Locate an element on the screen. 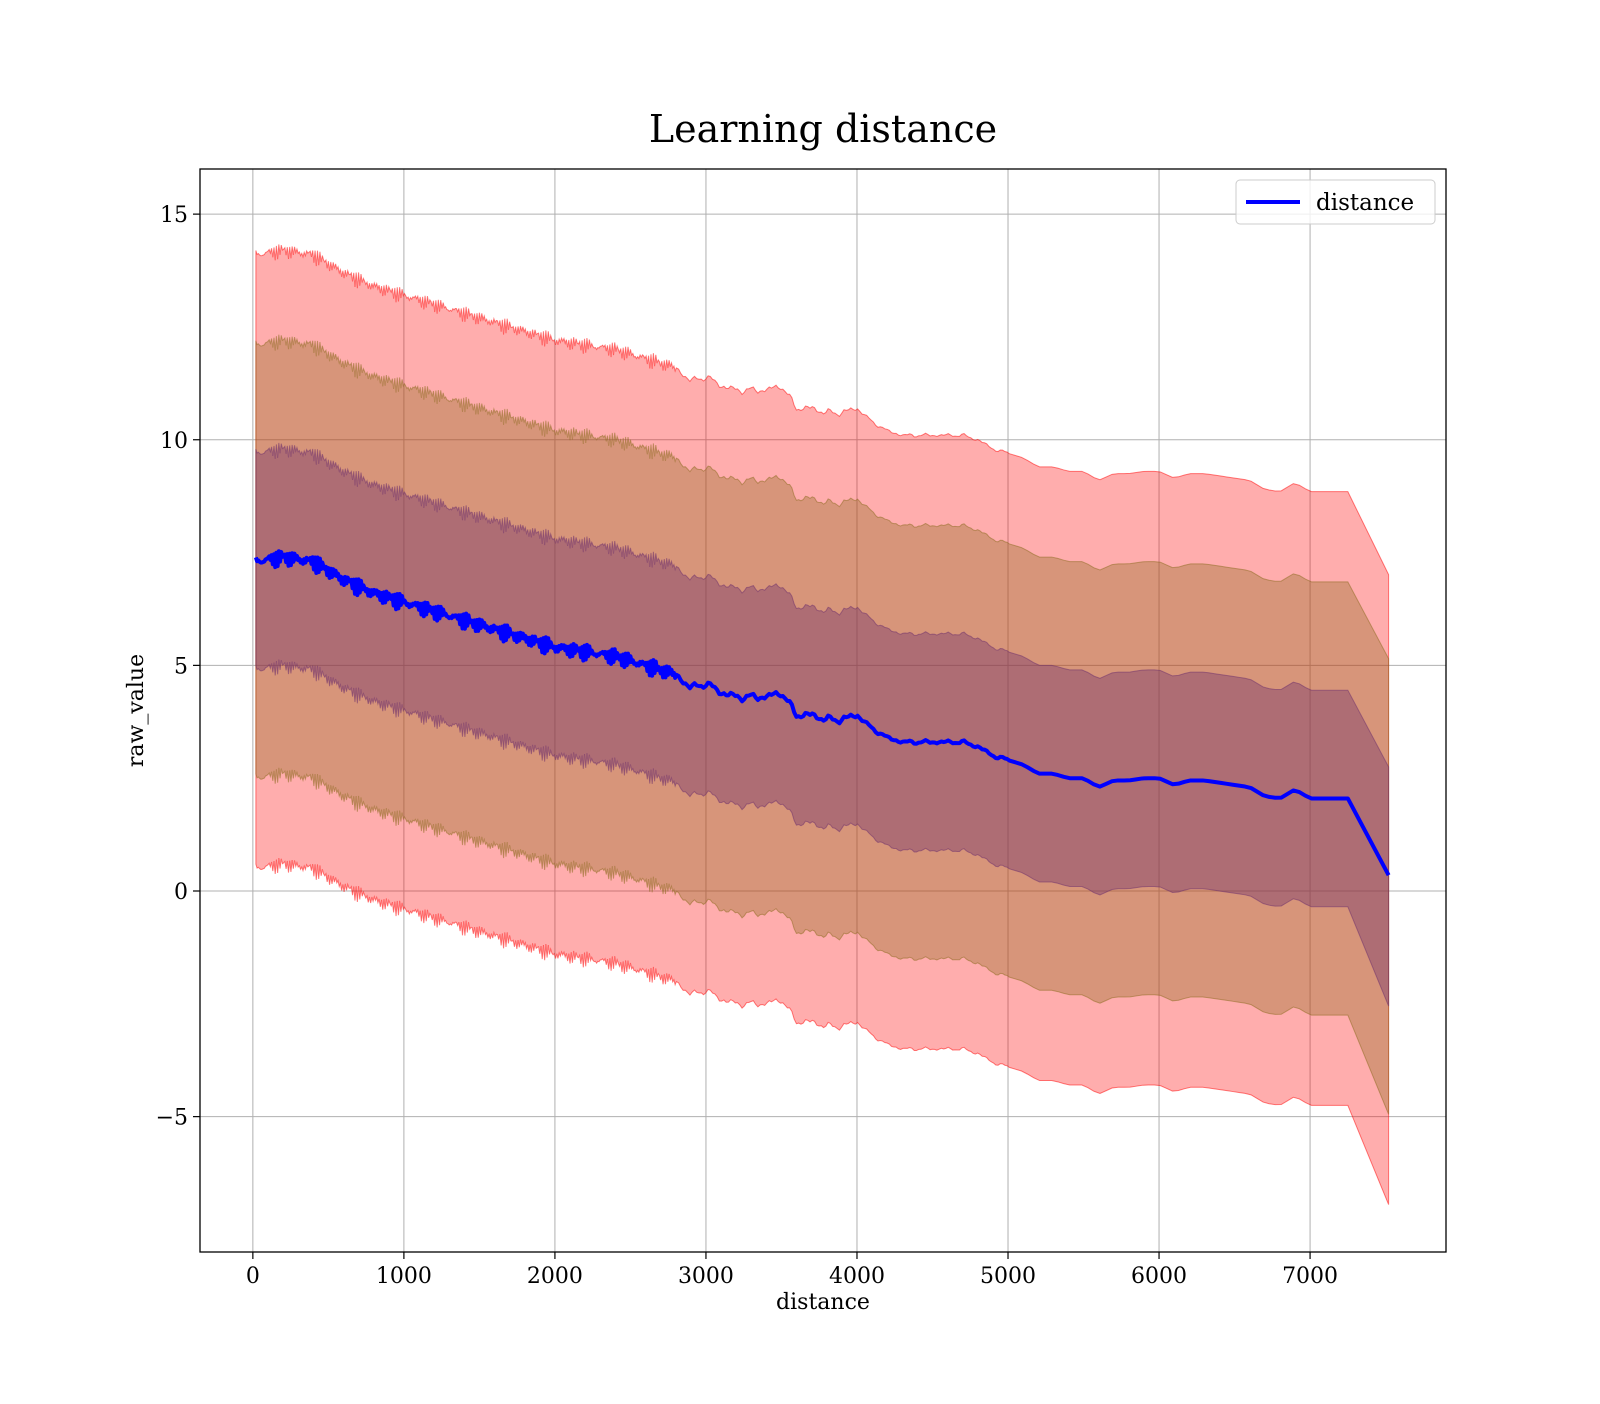  x-tick-label: 1000 is located at coordinates (404, 1276).